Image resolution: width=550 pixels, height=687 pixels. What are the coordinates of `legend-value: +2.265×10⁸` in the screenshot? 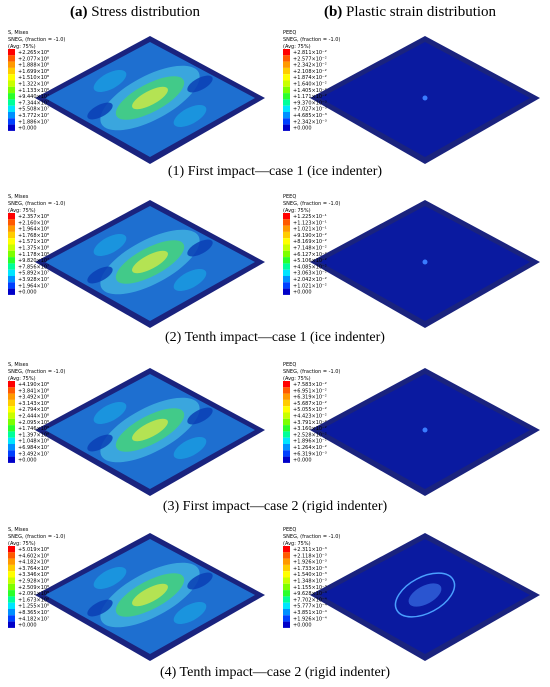 It's located at (33, 53).